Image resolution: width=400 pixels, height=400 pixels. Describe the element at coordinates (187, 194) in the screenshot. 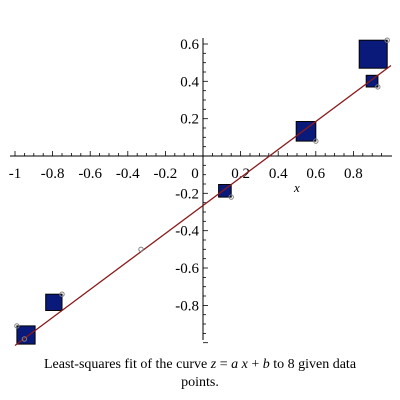

I see `y-tick-label: -0.2` at that location.